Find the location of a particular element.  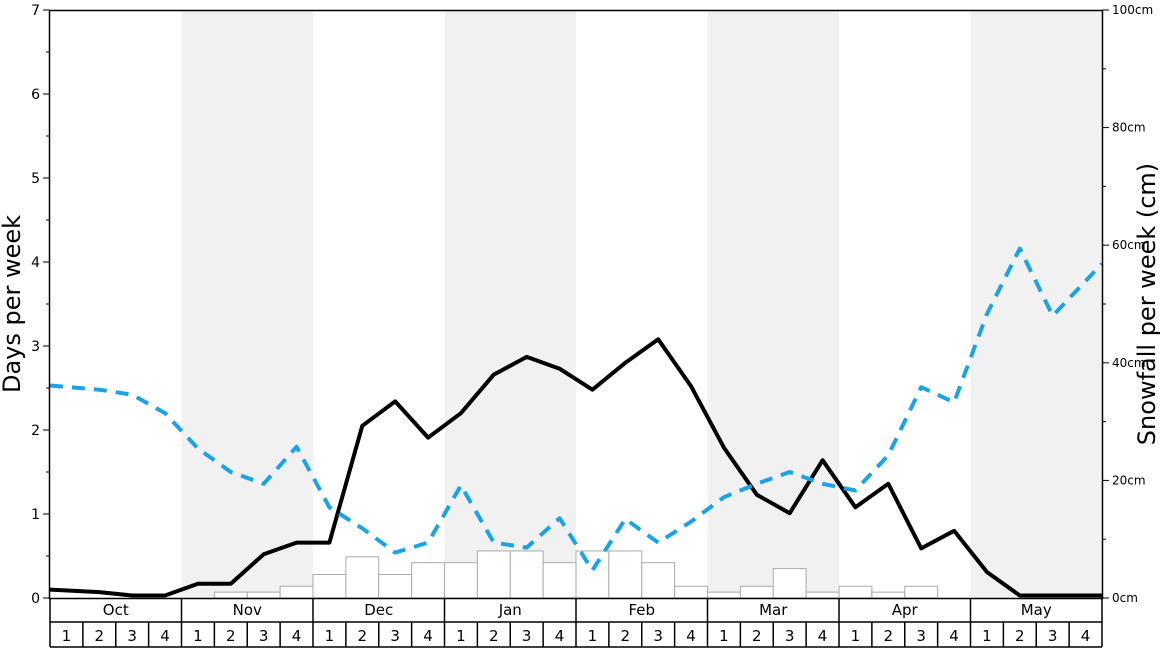

month-band-may is located at coordinates (1036, 304).